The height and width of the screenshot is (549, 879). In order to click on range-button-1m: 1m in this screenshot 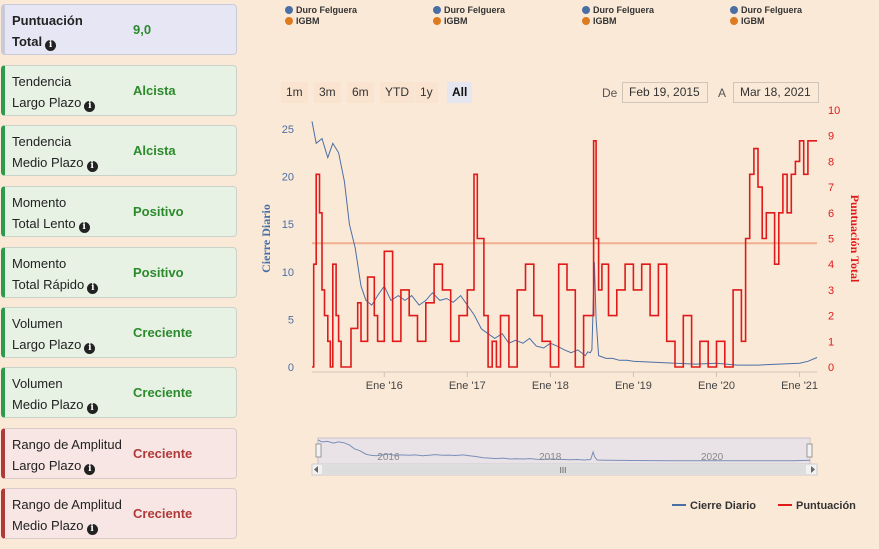, I will do `click(294, 92)`.